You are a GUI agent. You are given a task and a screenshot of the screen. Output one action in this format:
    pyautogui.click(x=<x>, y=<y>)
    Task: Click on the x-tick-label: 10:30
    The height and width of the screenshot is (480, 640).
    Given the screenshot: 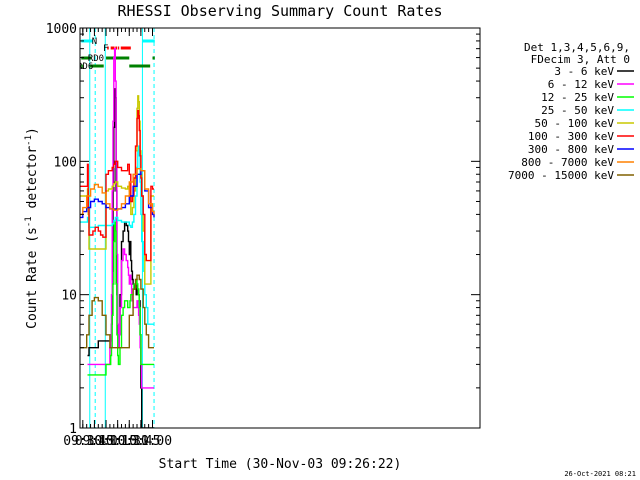 What is the action you would take?
    pyautogui.click(x=129, y=441)
    